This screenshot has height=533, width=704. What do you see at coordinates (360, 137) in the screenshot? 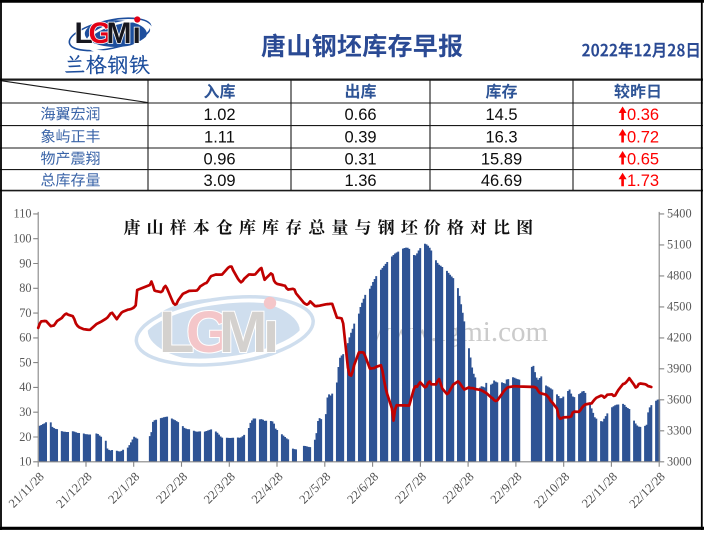
I see `svg-text: 0.39` at bounding box center [360, 137].